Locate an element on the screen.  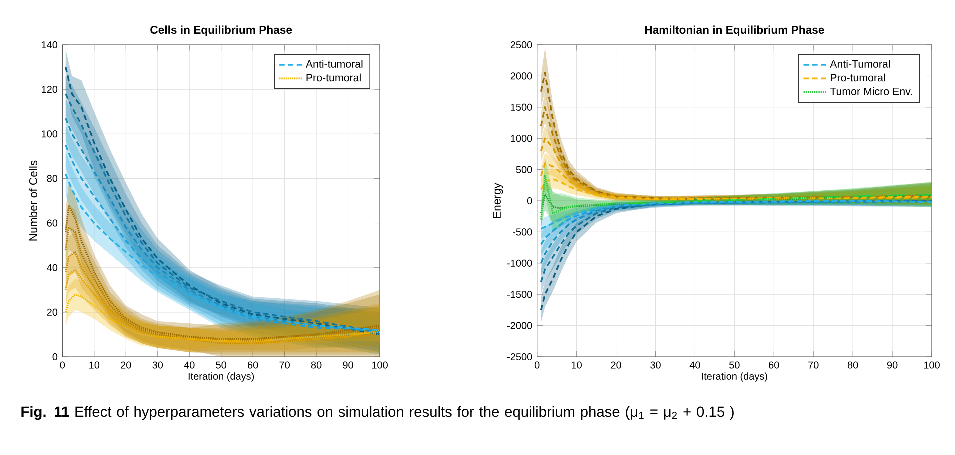
y-tick-label: 100 is located at coordinates (50, 134).